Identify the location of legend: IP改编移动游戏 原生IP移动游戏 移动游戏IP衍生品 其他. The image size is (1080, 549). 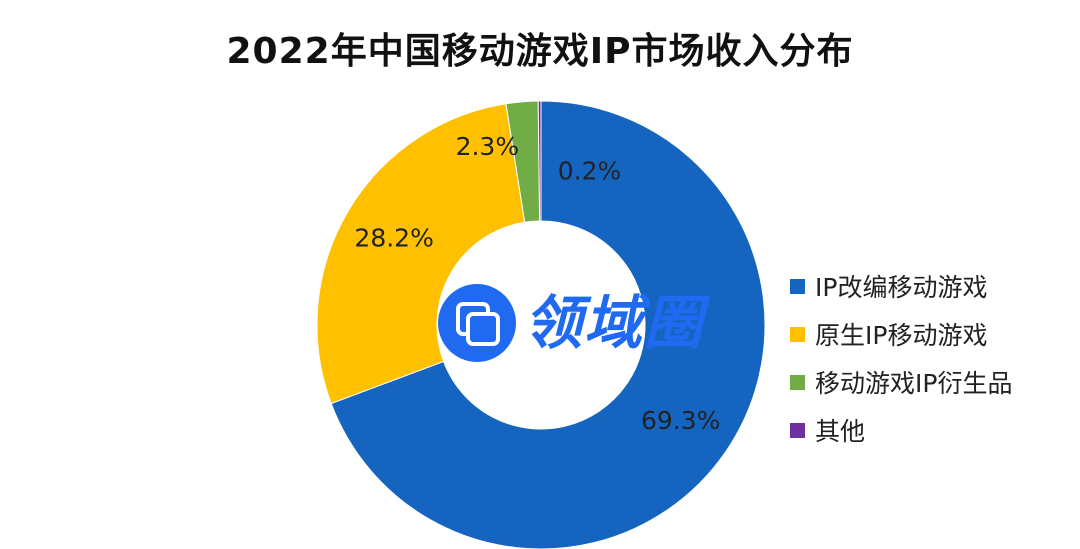
(901, 358).